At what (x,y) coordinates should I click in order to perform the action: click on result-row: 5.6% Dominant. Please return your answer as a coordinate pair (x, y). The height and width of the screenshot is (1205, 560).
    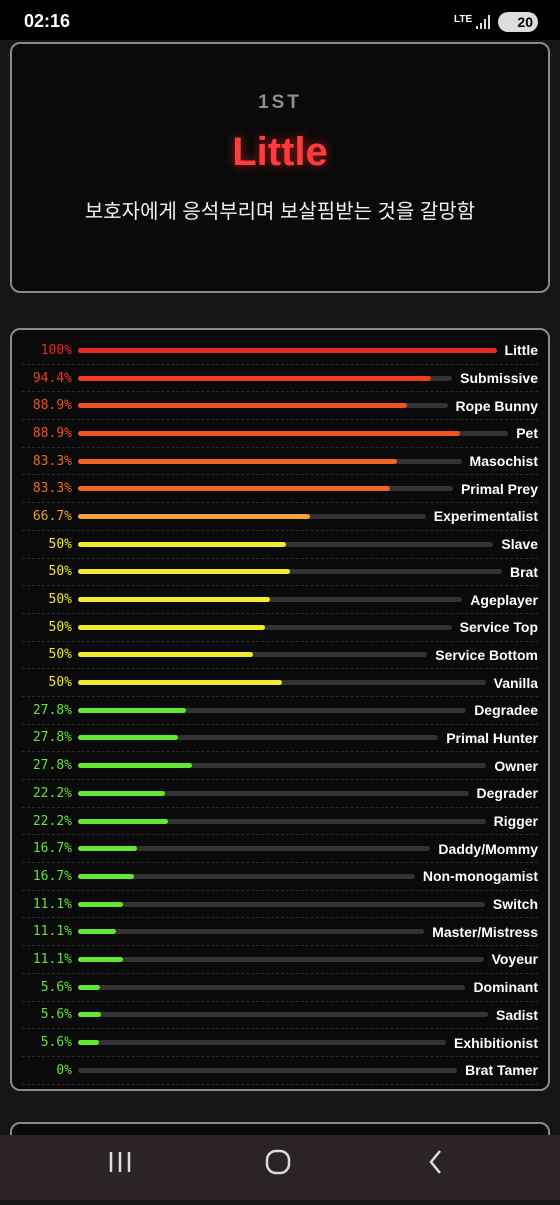
    Looking at the image, I should click on (280, 988).